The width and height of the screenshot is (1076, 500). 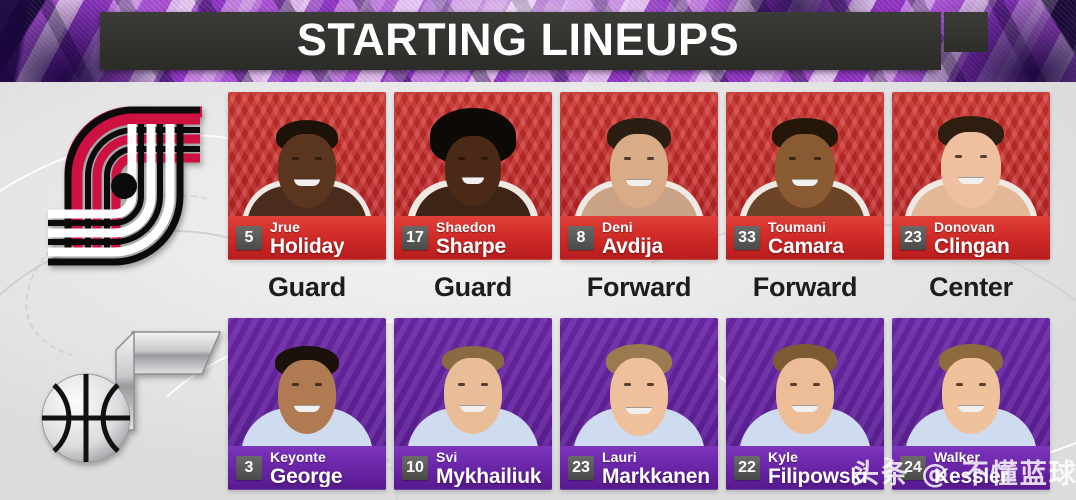 I want to click on position-label: Center, so click(x=971, y=287).